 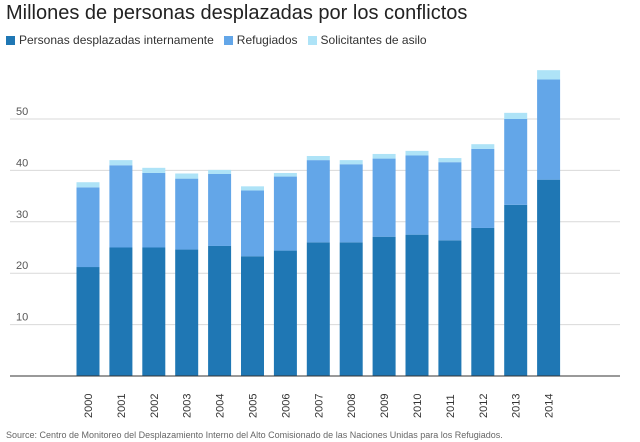 I want to click on x-tick-label-2001: 2001, so click(x=122, y=406).